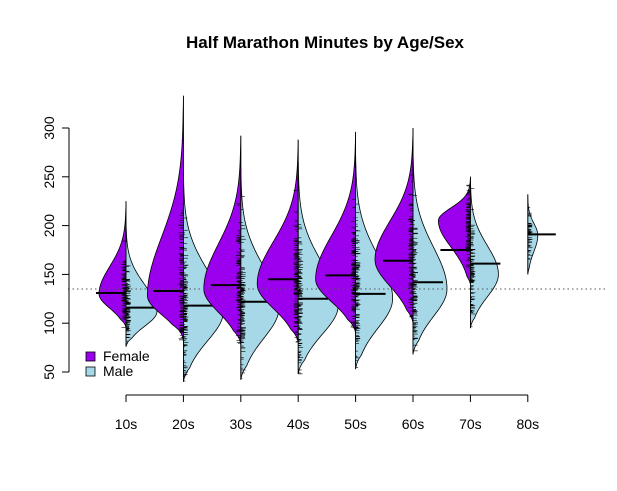 The height and width of the screenshot is (491, 617). I want to click on x-tick-label-40s: 40s, so click(298, 424).